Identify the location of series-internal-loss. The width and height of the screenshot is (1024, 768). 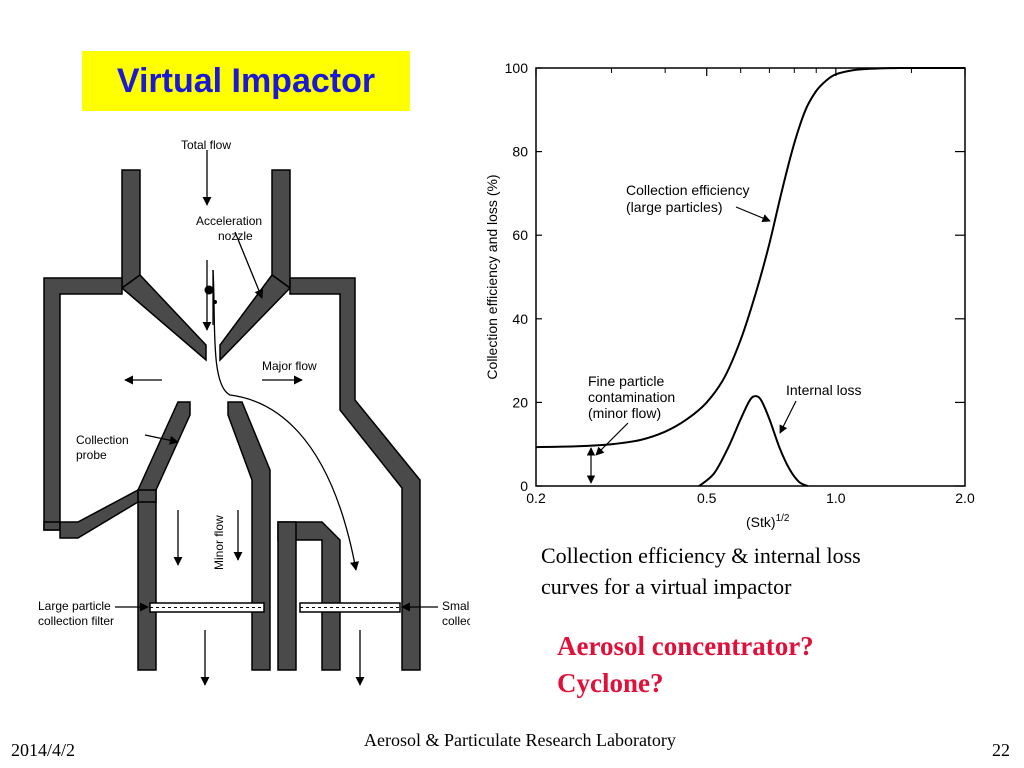
(753, 441).